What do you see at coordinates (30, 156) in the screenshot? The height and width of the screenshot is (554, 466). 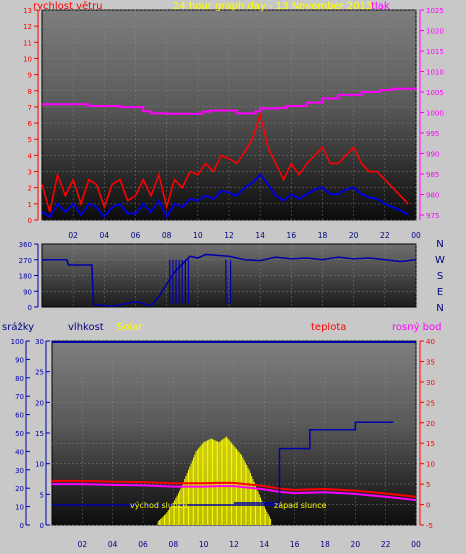 I see `wind-tick-label: 4` at bounding box center [30, 156].